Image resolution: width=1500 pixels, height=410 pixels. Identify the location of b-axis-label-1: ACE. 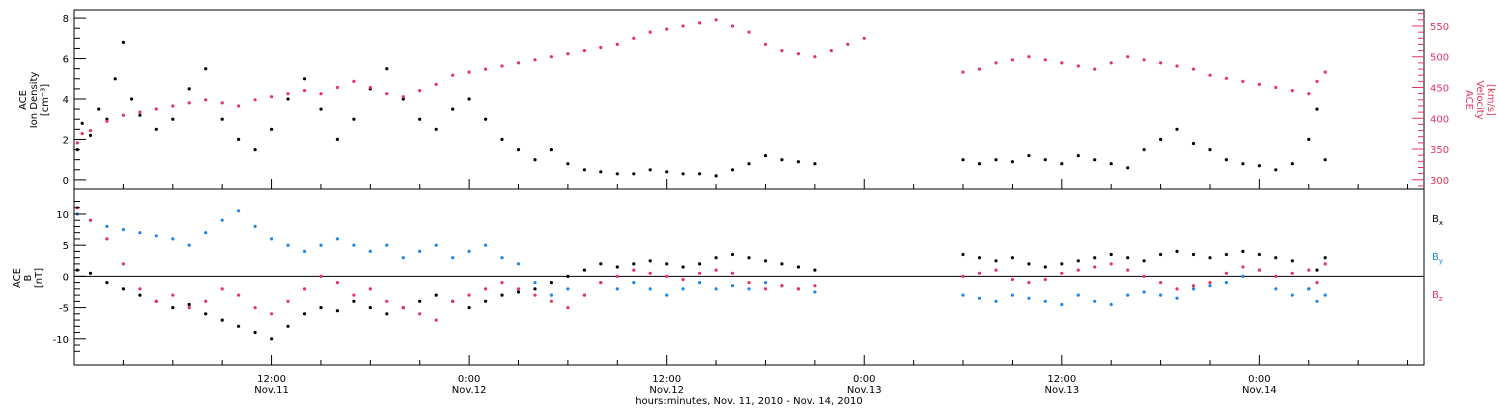
(17, 278).